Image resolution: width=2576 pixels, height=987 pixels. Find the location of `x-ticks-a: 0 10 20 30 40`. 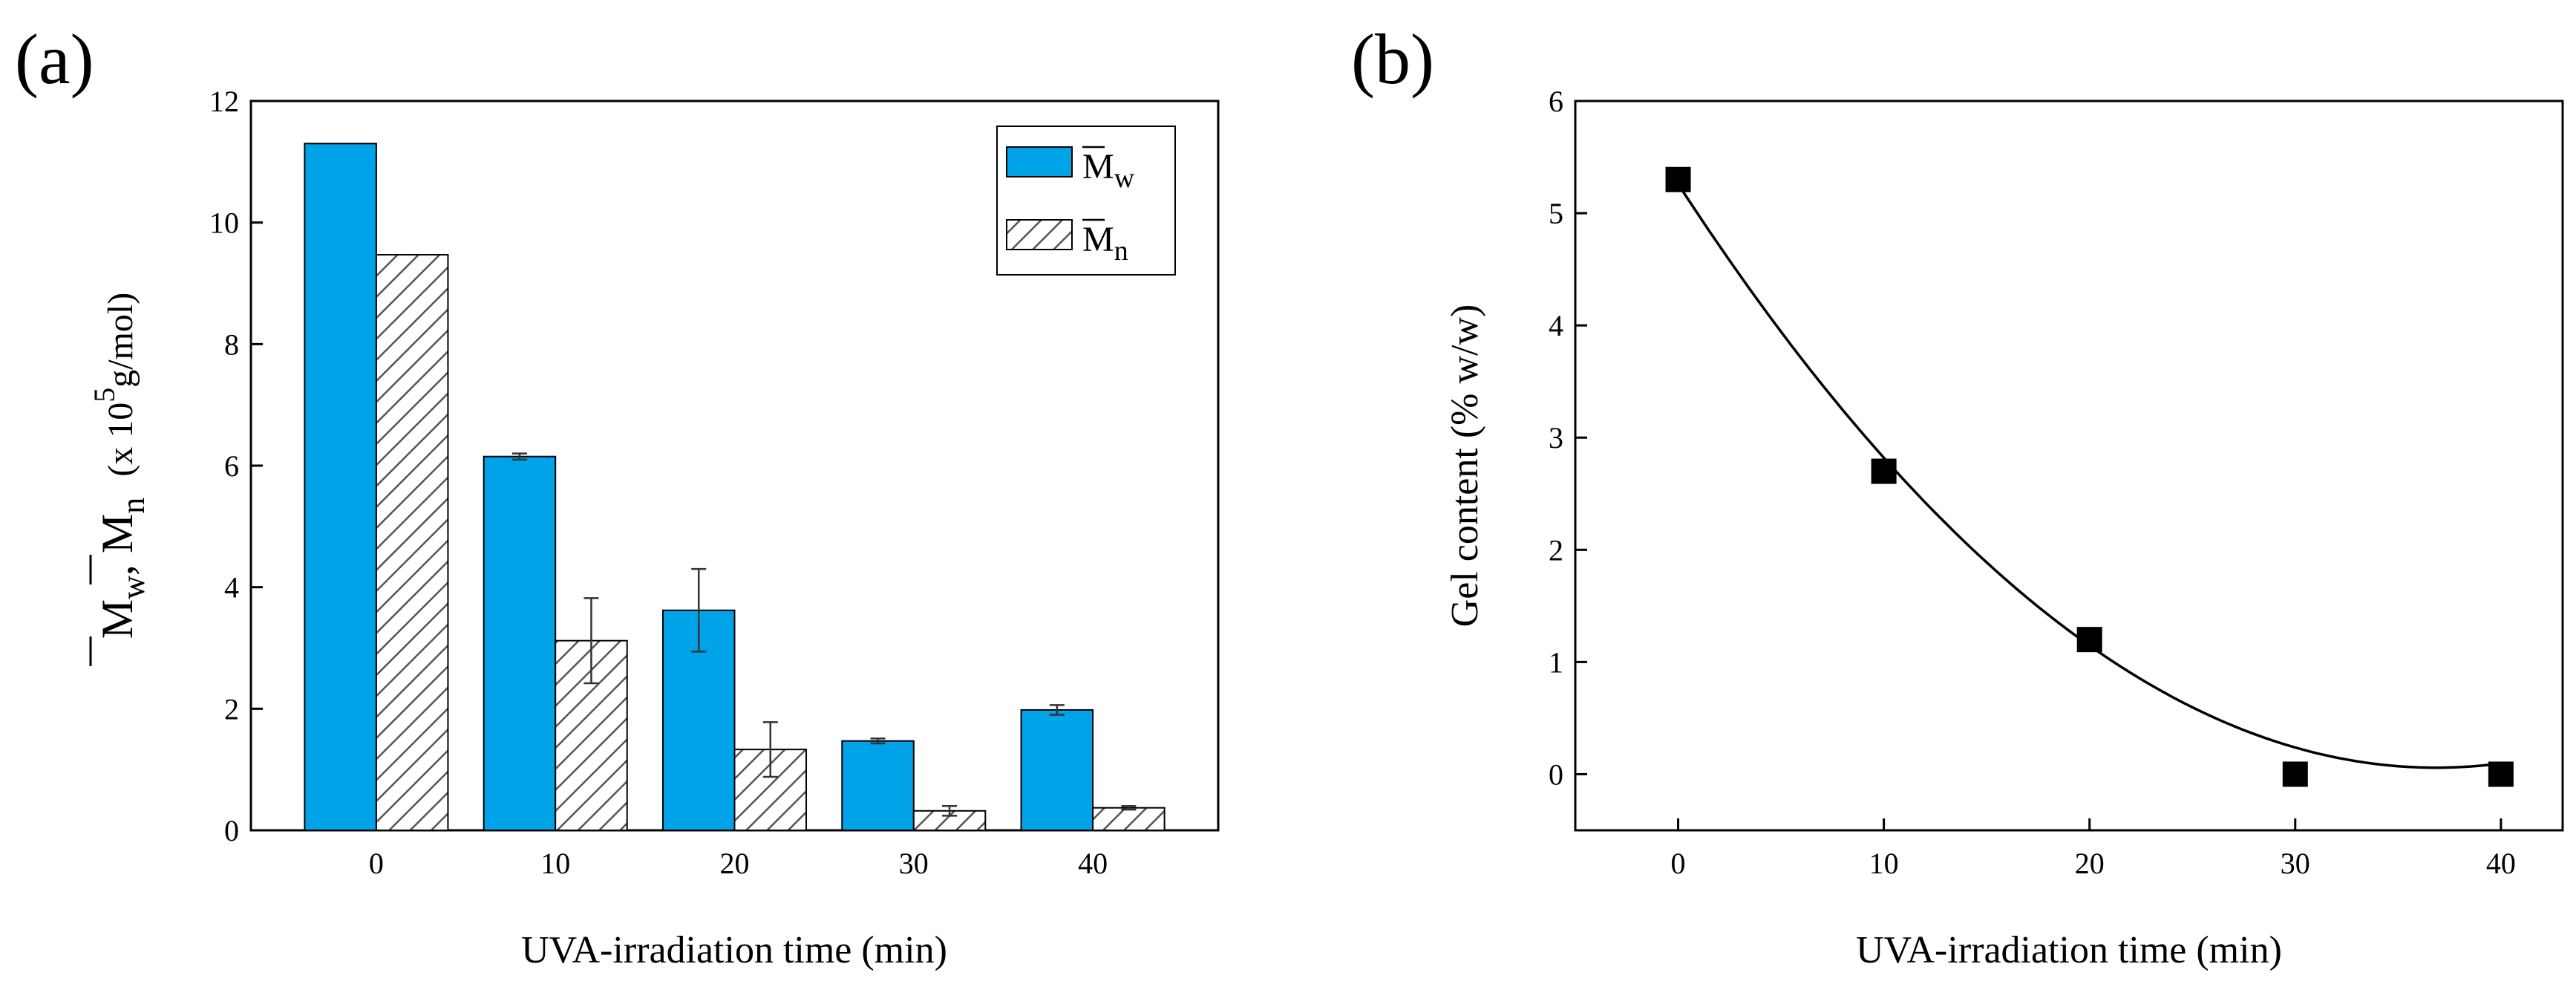

x-ticks-a: 0 10 20 30 40 is located at coordinates (738, 849).